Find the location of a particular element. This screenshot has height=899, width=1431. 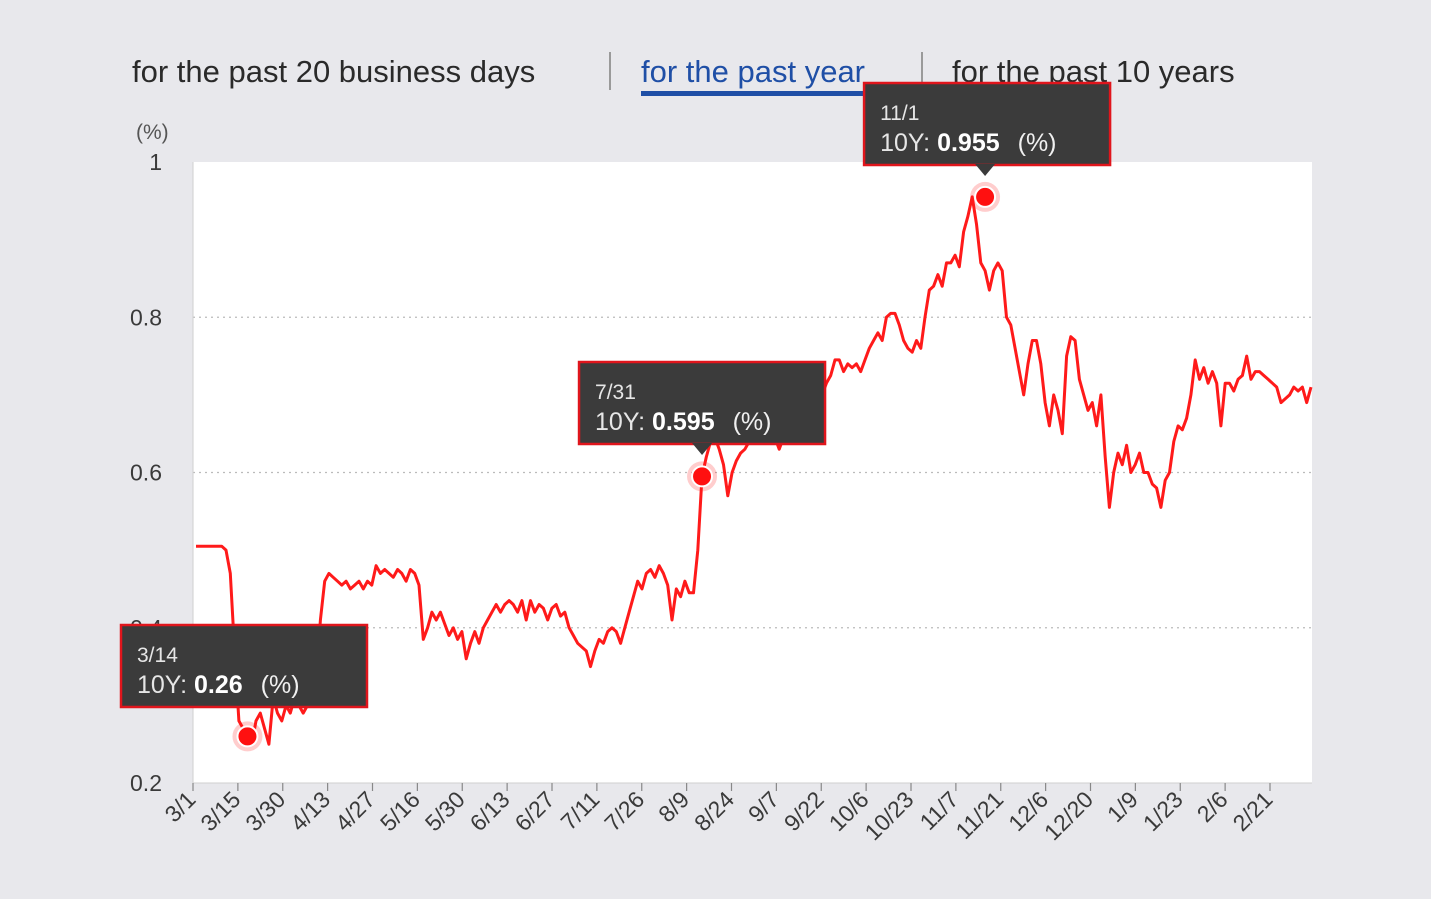

x-tick-label: 5/16 is located at coordinates (400, 811).